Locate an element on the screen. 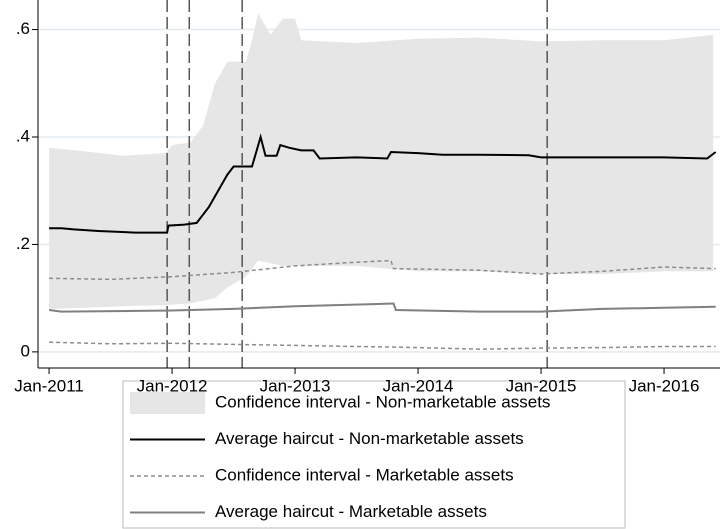 Image resolution: width=727 pixels, height=529 pixels. y-tick-label: .2 is located at coordinates (23, 243).